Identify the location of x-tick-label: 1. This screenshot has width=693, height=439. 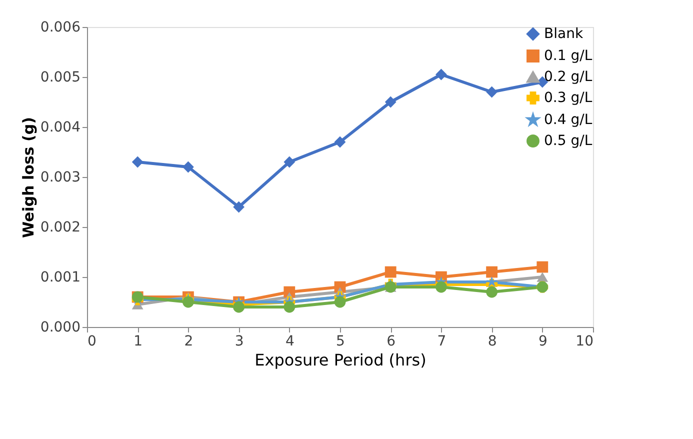
(138, 342).